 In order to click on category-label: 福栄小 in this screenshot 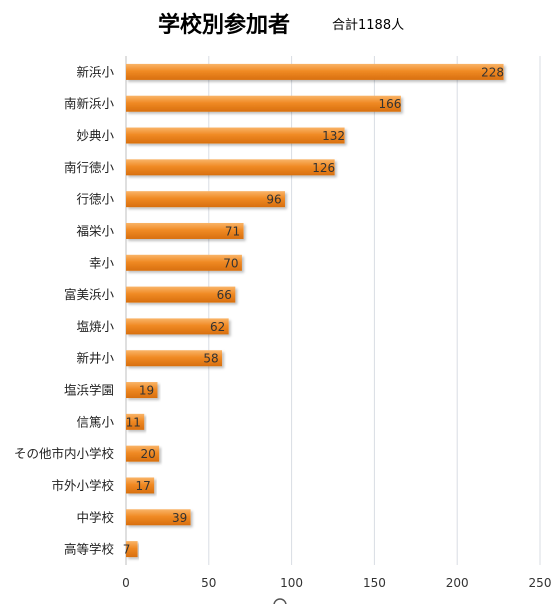, I will do `click(95, 230)`.